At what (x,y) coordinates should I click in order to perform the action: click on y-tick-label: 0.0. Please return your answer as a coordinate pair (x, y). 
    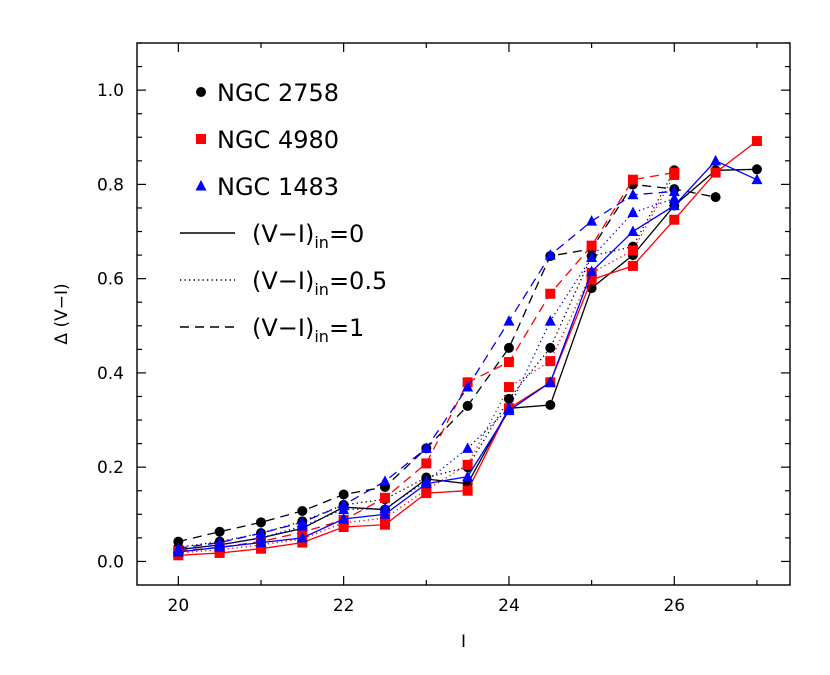
    Looking at the image, I should click on (110, 562).